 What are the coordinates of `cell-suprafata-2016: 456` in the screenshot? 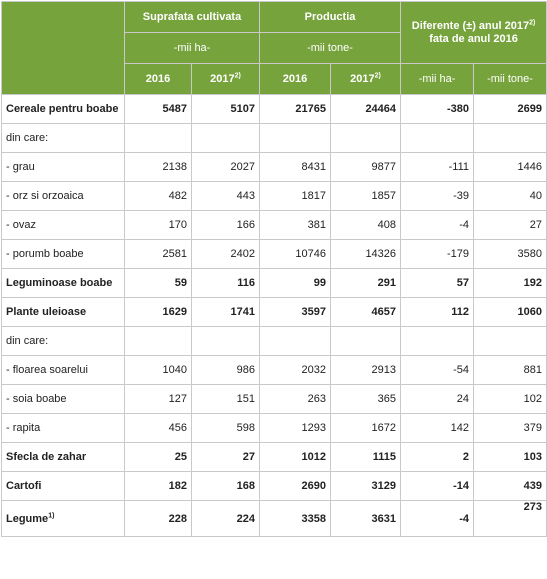 It's located at (158, 428).